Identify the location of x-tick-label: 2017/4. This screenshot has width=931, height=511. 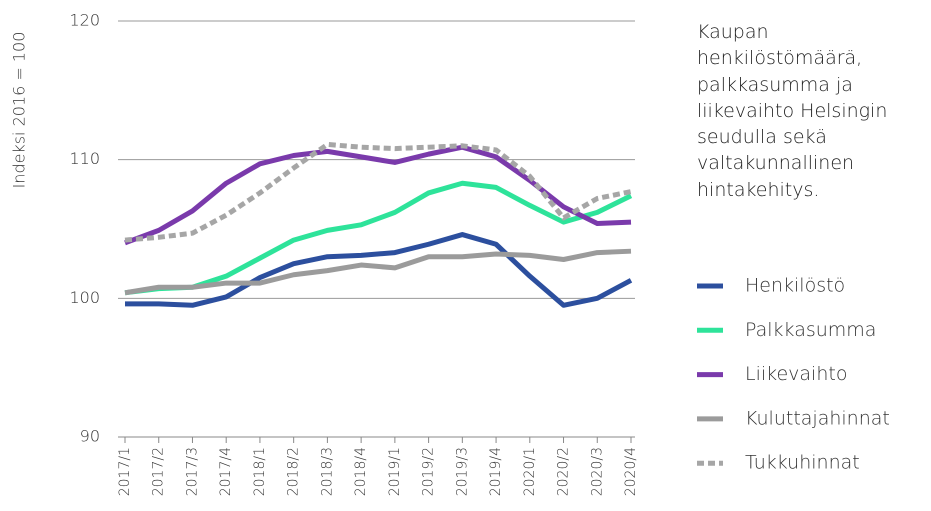
(226, 471).